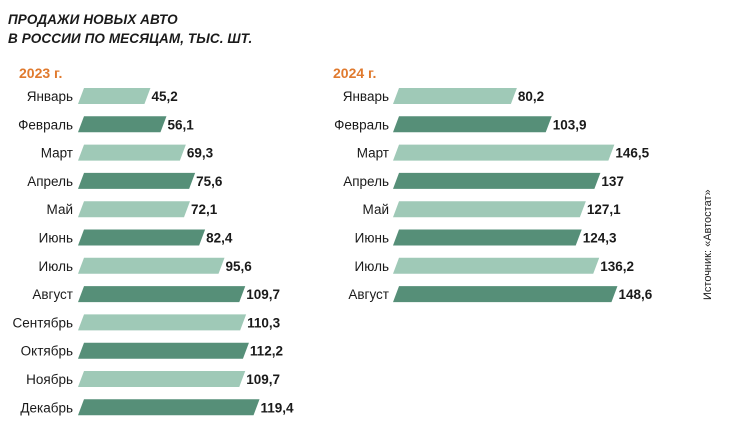 The image size is (729, 431). Describe the element at coordinates (264, 322) in the screenshot. I see `value-label: 110,3` at that location.